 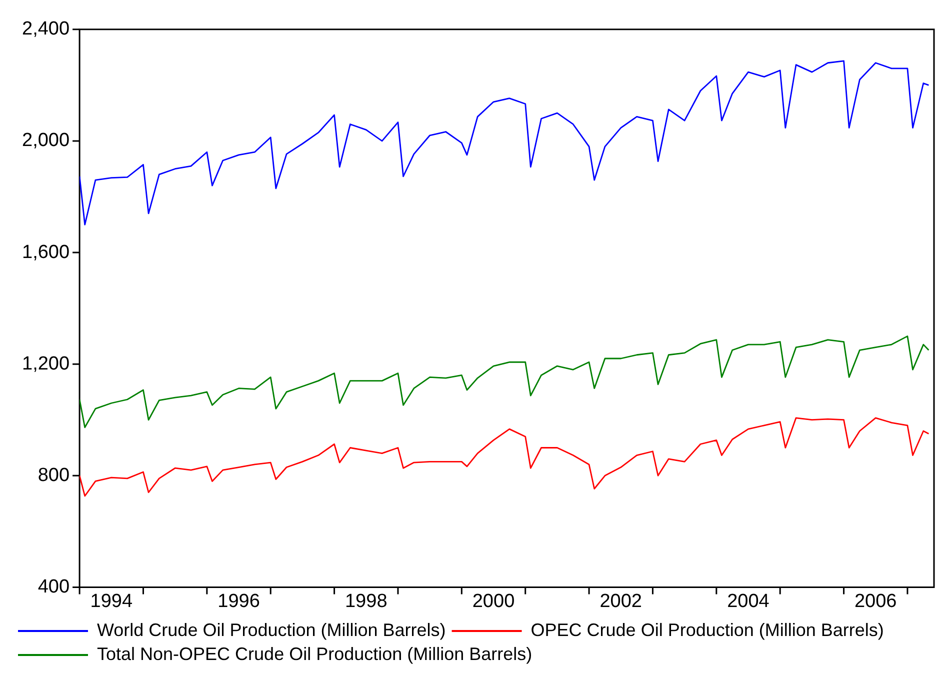 What do you see at coordinates (271, 630) in the screenshot?
I see `legend-label: World Crude Oil Production (Million Barrels)` at bounding box center [271, 630].